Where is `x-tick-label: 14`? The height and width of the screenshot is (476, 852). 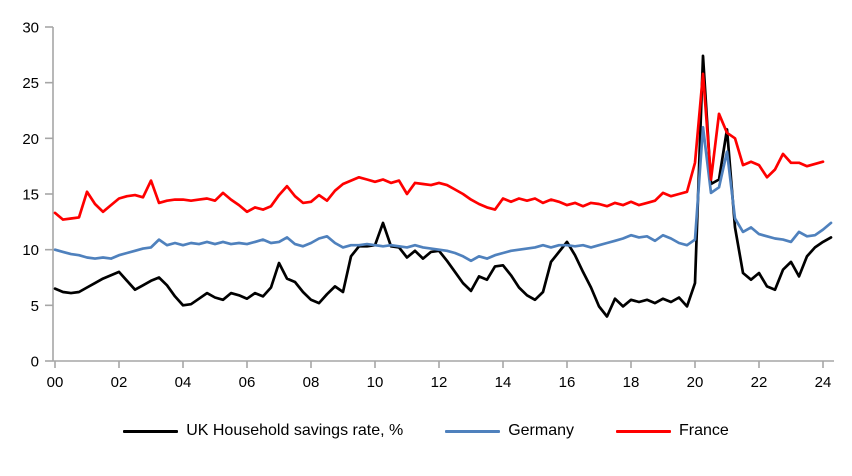
x-tick-label: 14 is located at coordinates (503, 382).